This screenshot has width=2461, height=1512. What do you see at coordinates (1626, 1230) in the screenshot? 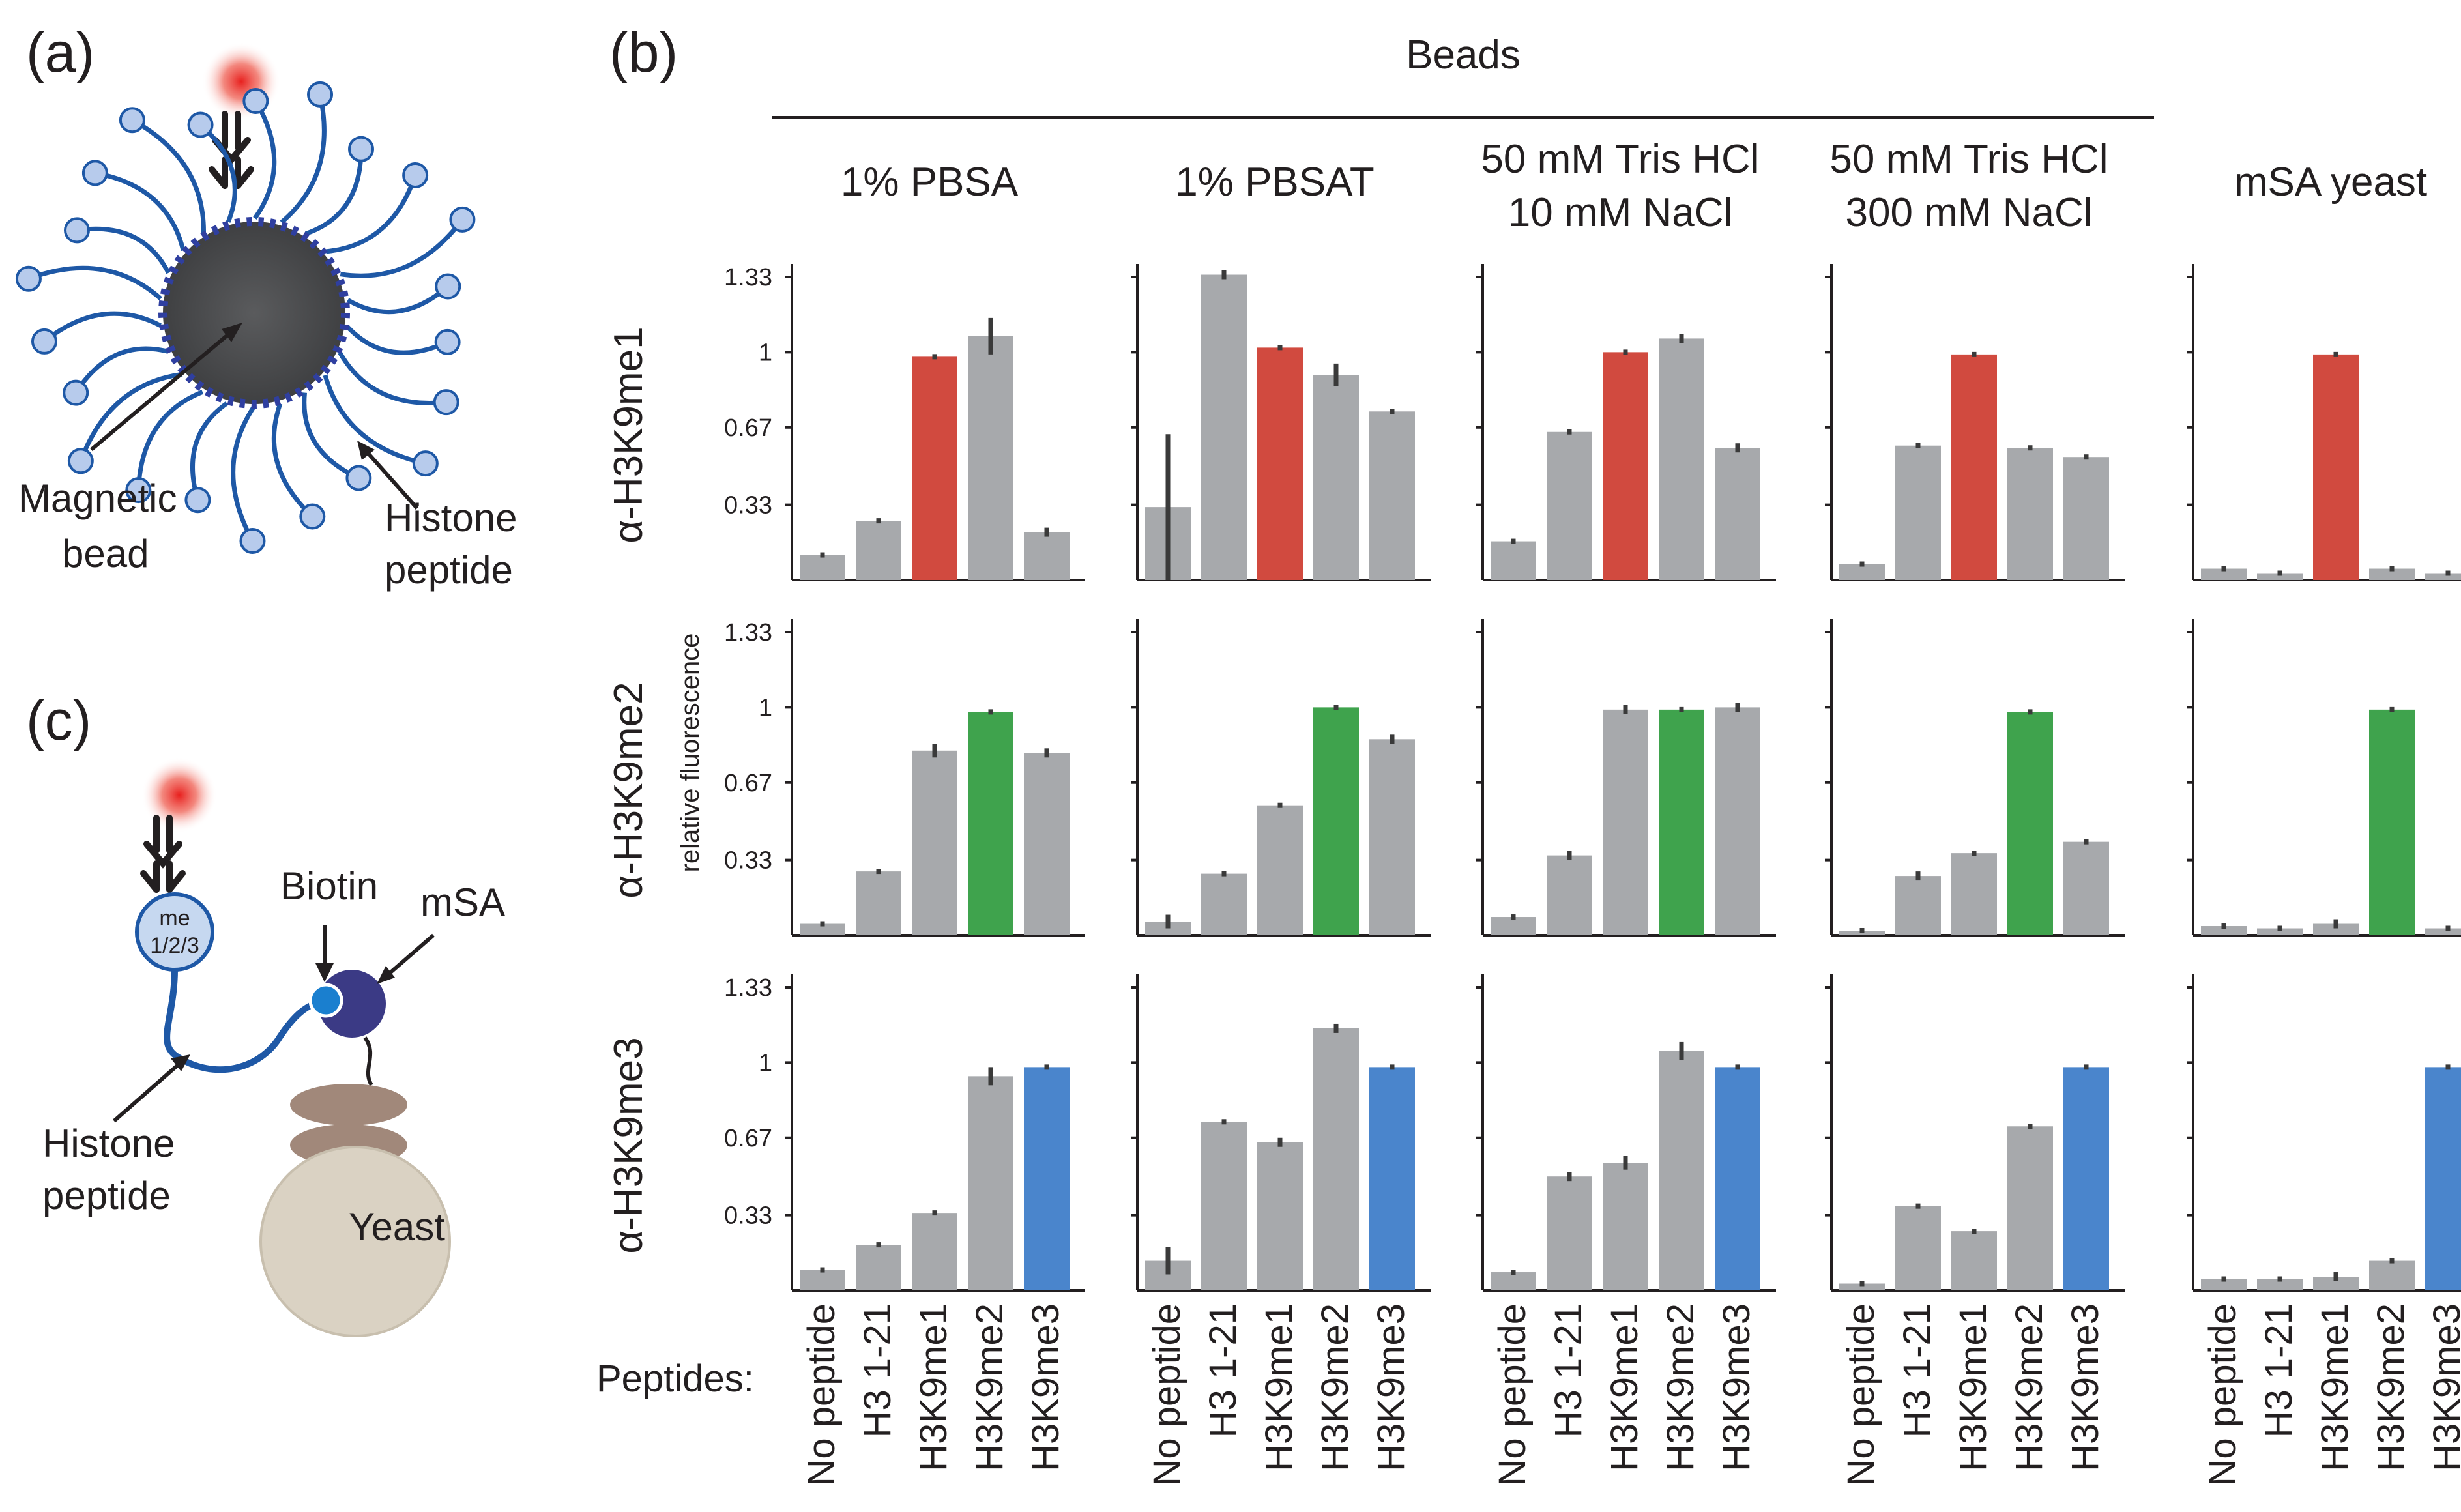
I see `condition-subplot: No peptide H3 1-21 H3K9me1 H3K9me2 H3K9me3` at bounding box center [1626, 1230].